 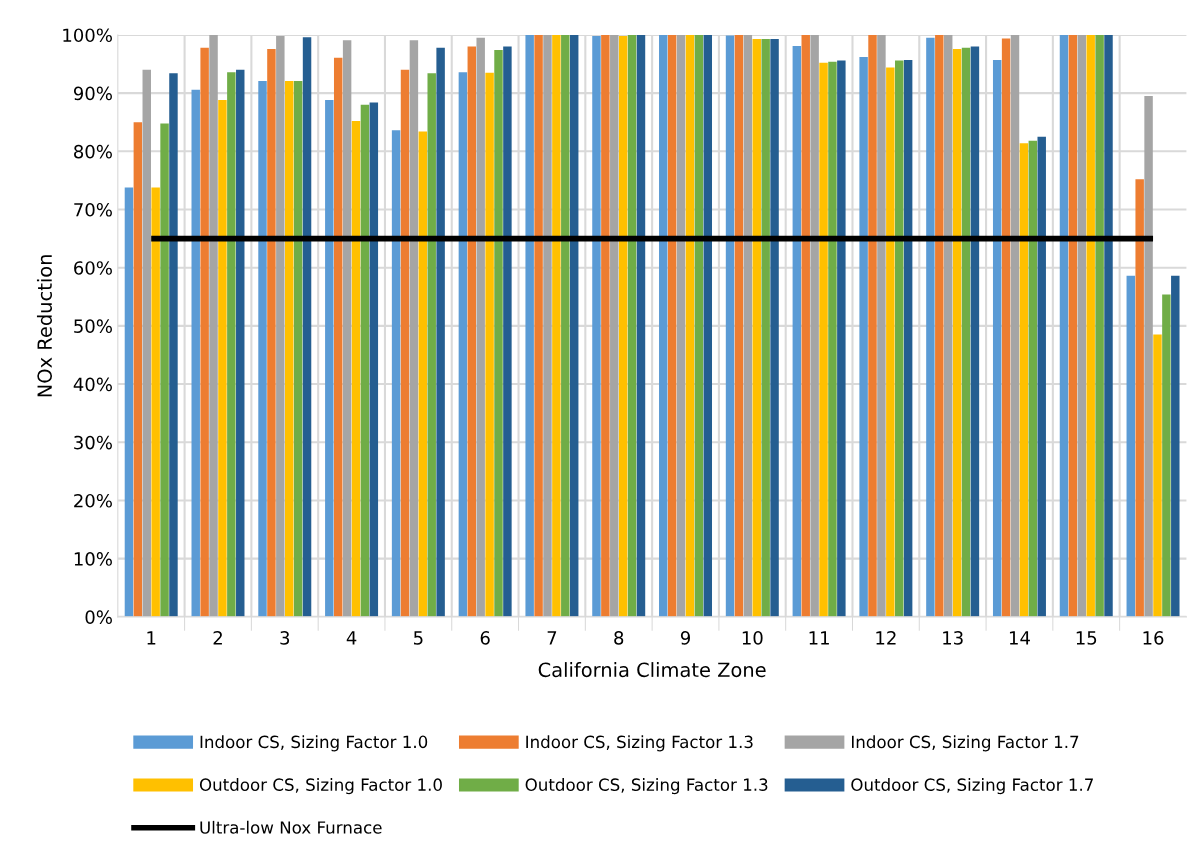 I want to click on y-tick-label: 100%, so click(x=87, y=35).